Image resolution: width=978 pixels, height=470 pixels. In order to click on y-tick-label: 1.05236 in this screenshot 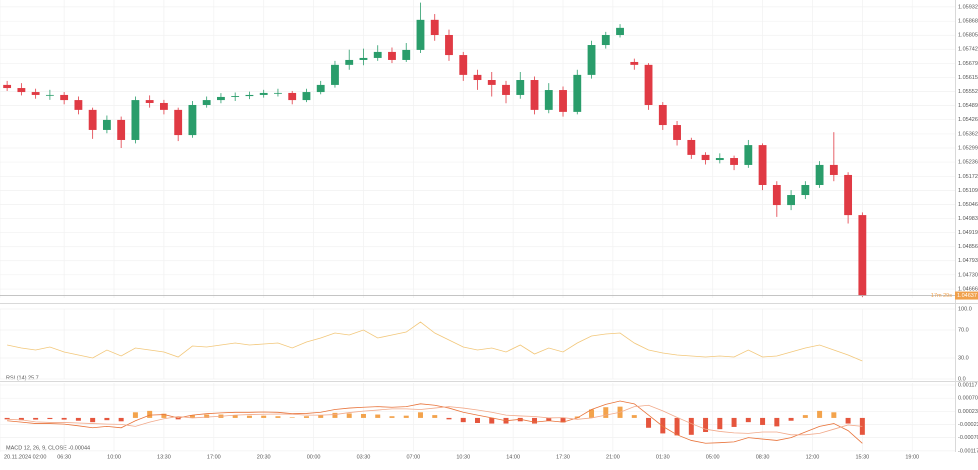, I will do `click(968, 162)`.